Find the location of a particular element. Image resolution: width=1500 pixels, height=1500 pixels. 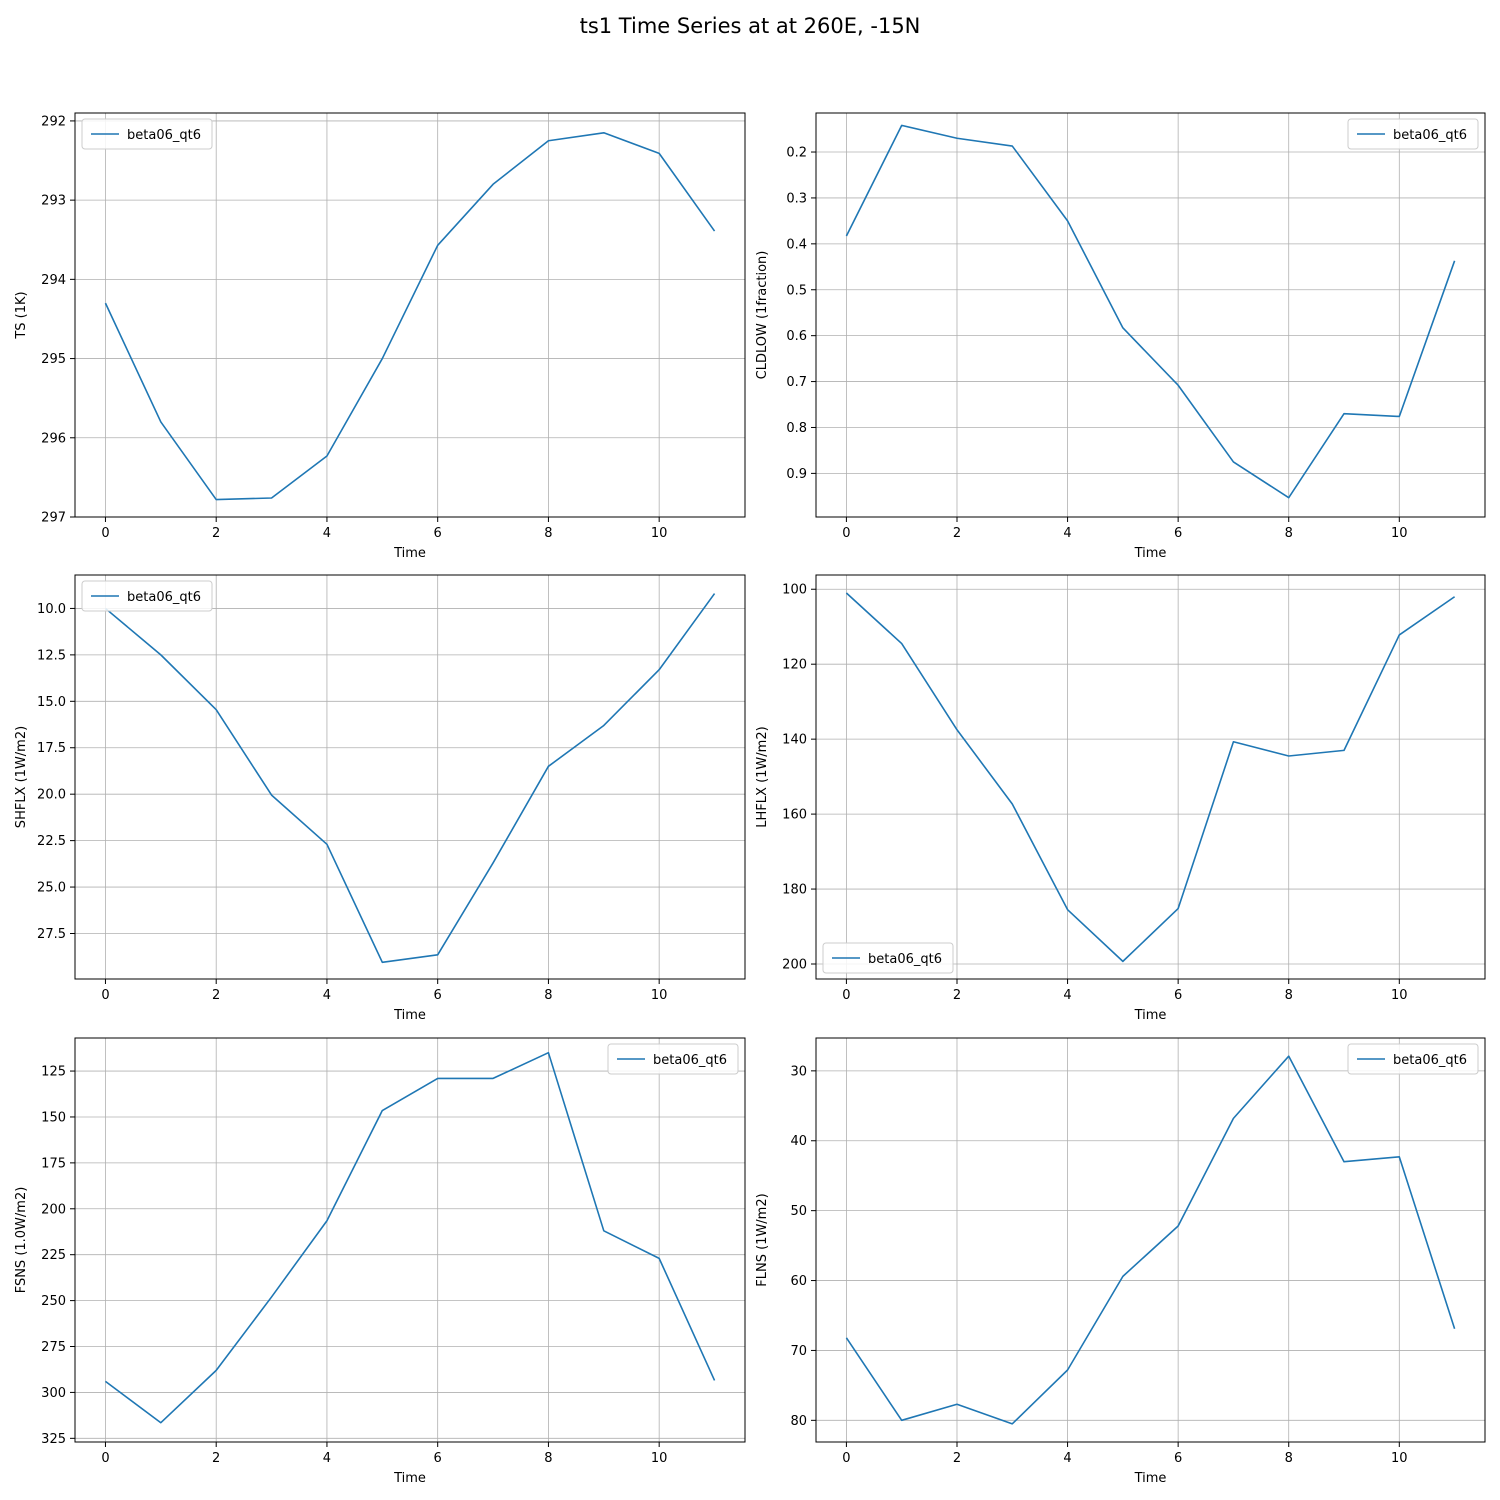

y-tick-label: 10.0 is located at coordinates (51, 609).